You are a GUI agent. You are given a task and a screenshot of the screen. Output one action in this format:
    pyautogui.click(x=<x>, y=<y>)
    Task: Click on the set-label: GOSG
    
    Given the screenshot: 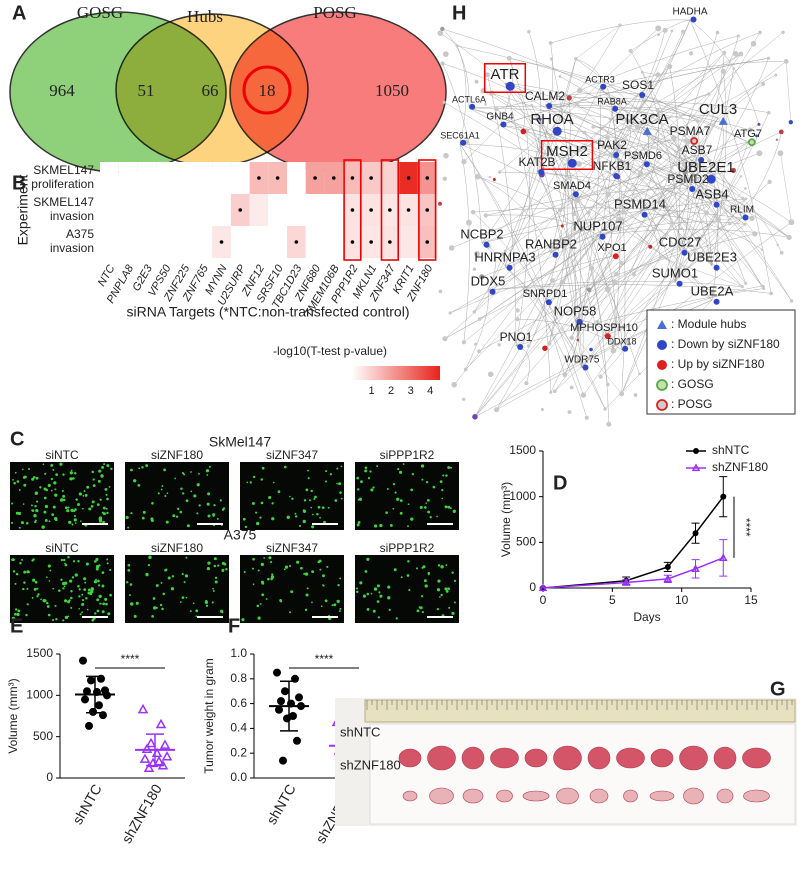 What is the action you would take?
    pyautogui.click(x=100, y=12)
    